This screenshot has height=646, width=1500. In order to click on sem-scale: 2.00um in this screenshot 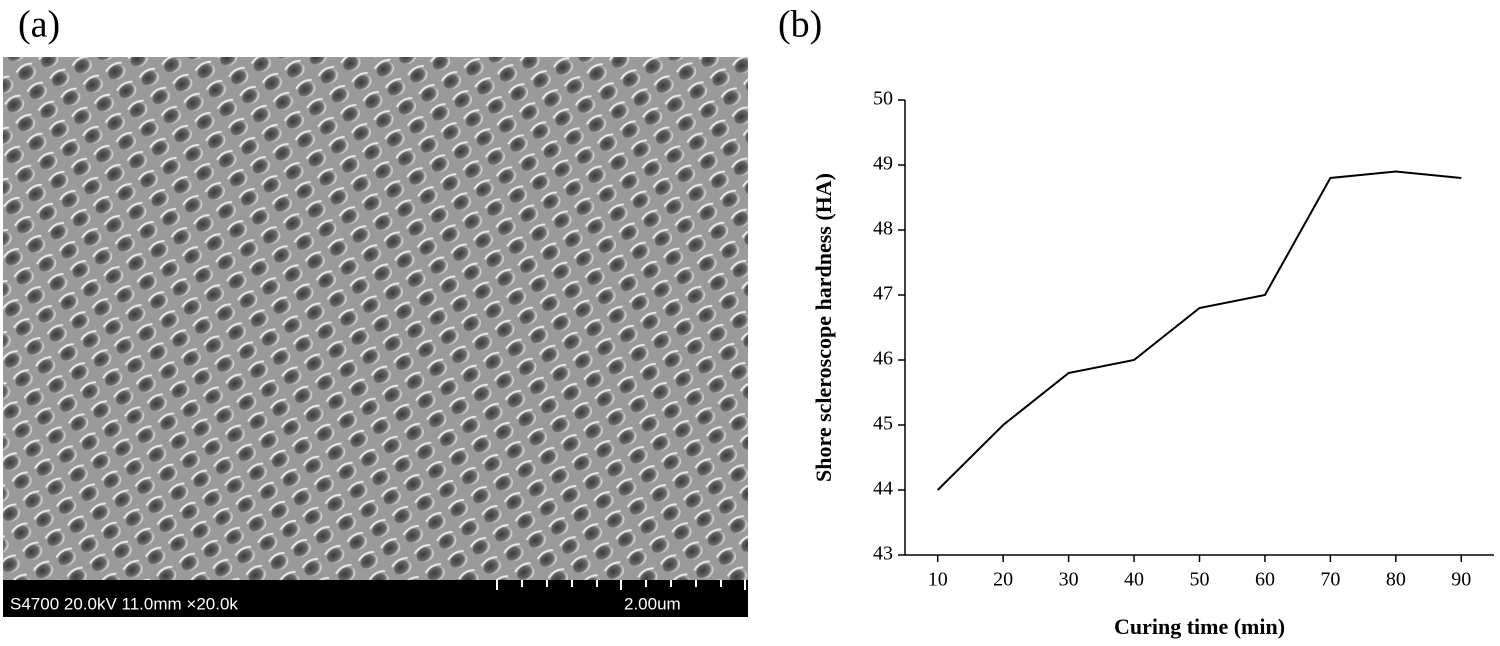, I will do `click(652, 603)`.